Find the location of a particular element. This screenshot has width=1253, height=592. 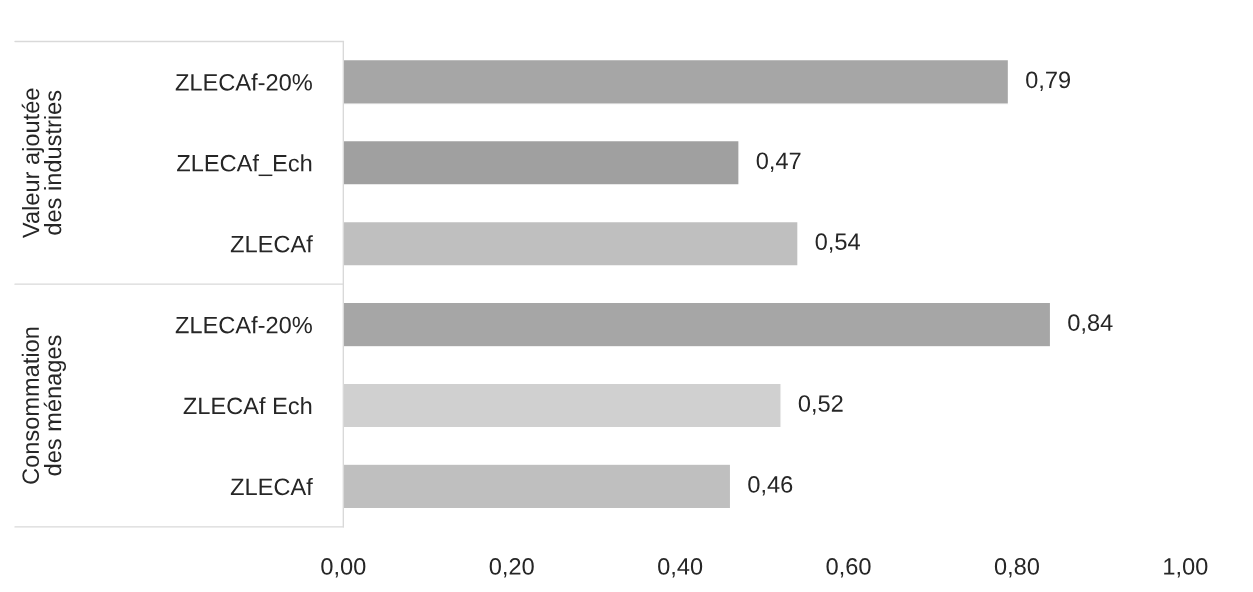

x-tick-label: 1,00 is located at coordinates (1186, 568).